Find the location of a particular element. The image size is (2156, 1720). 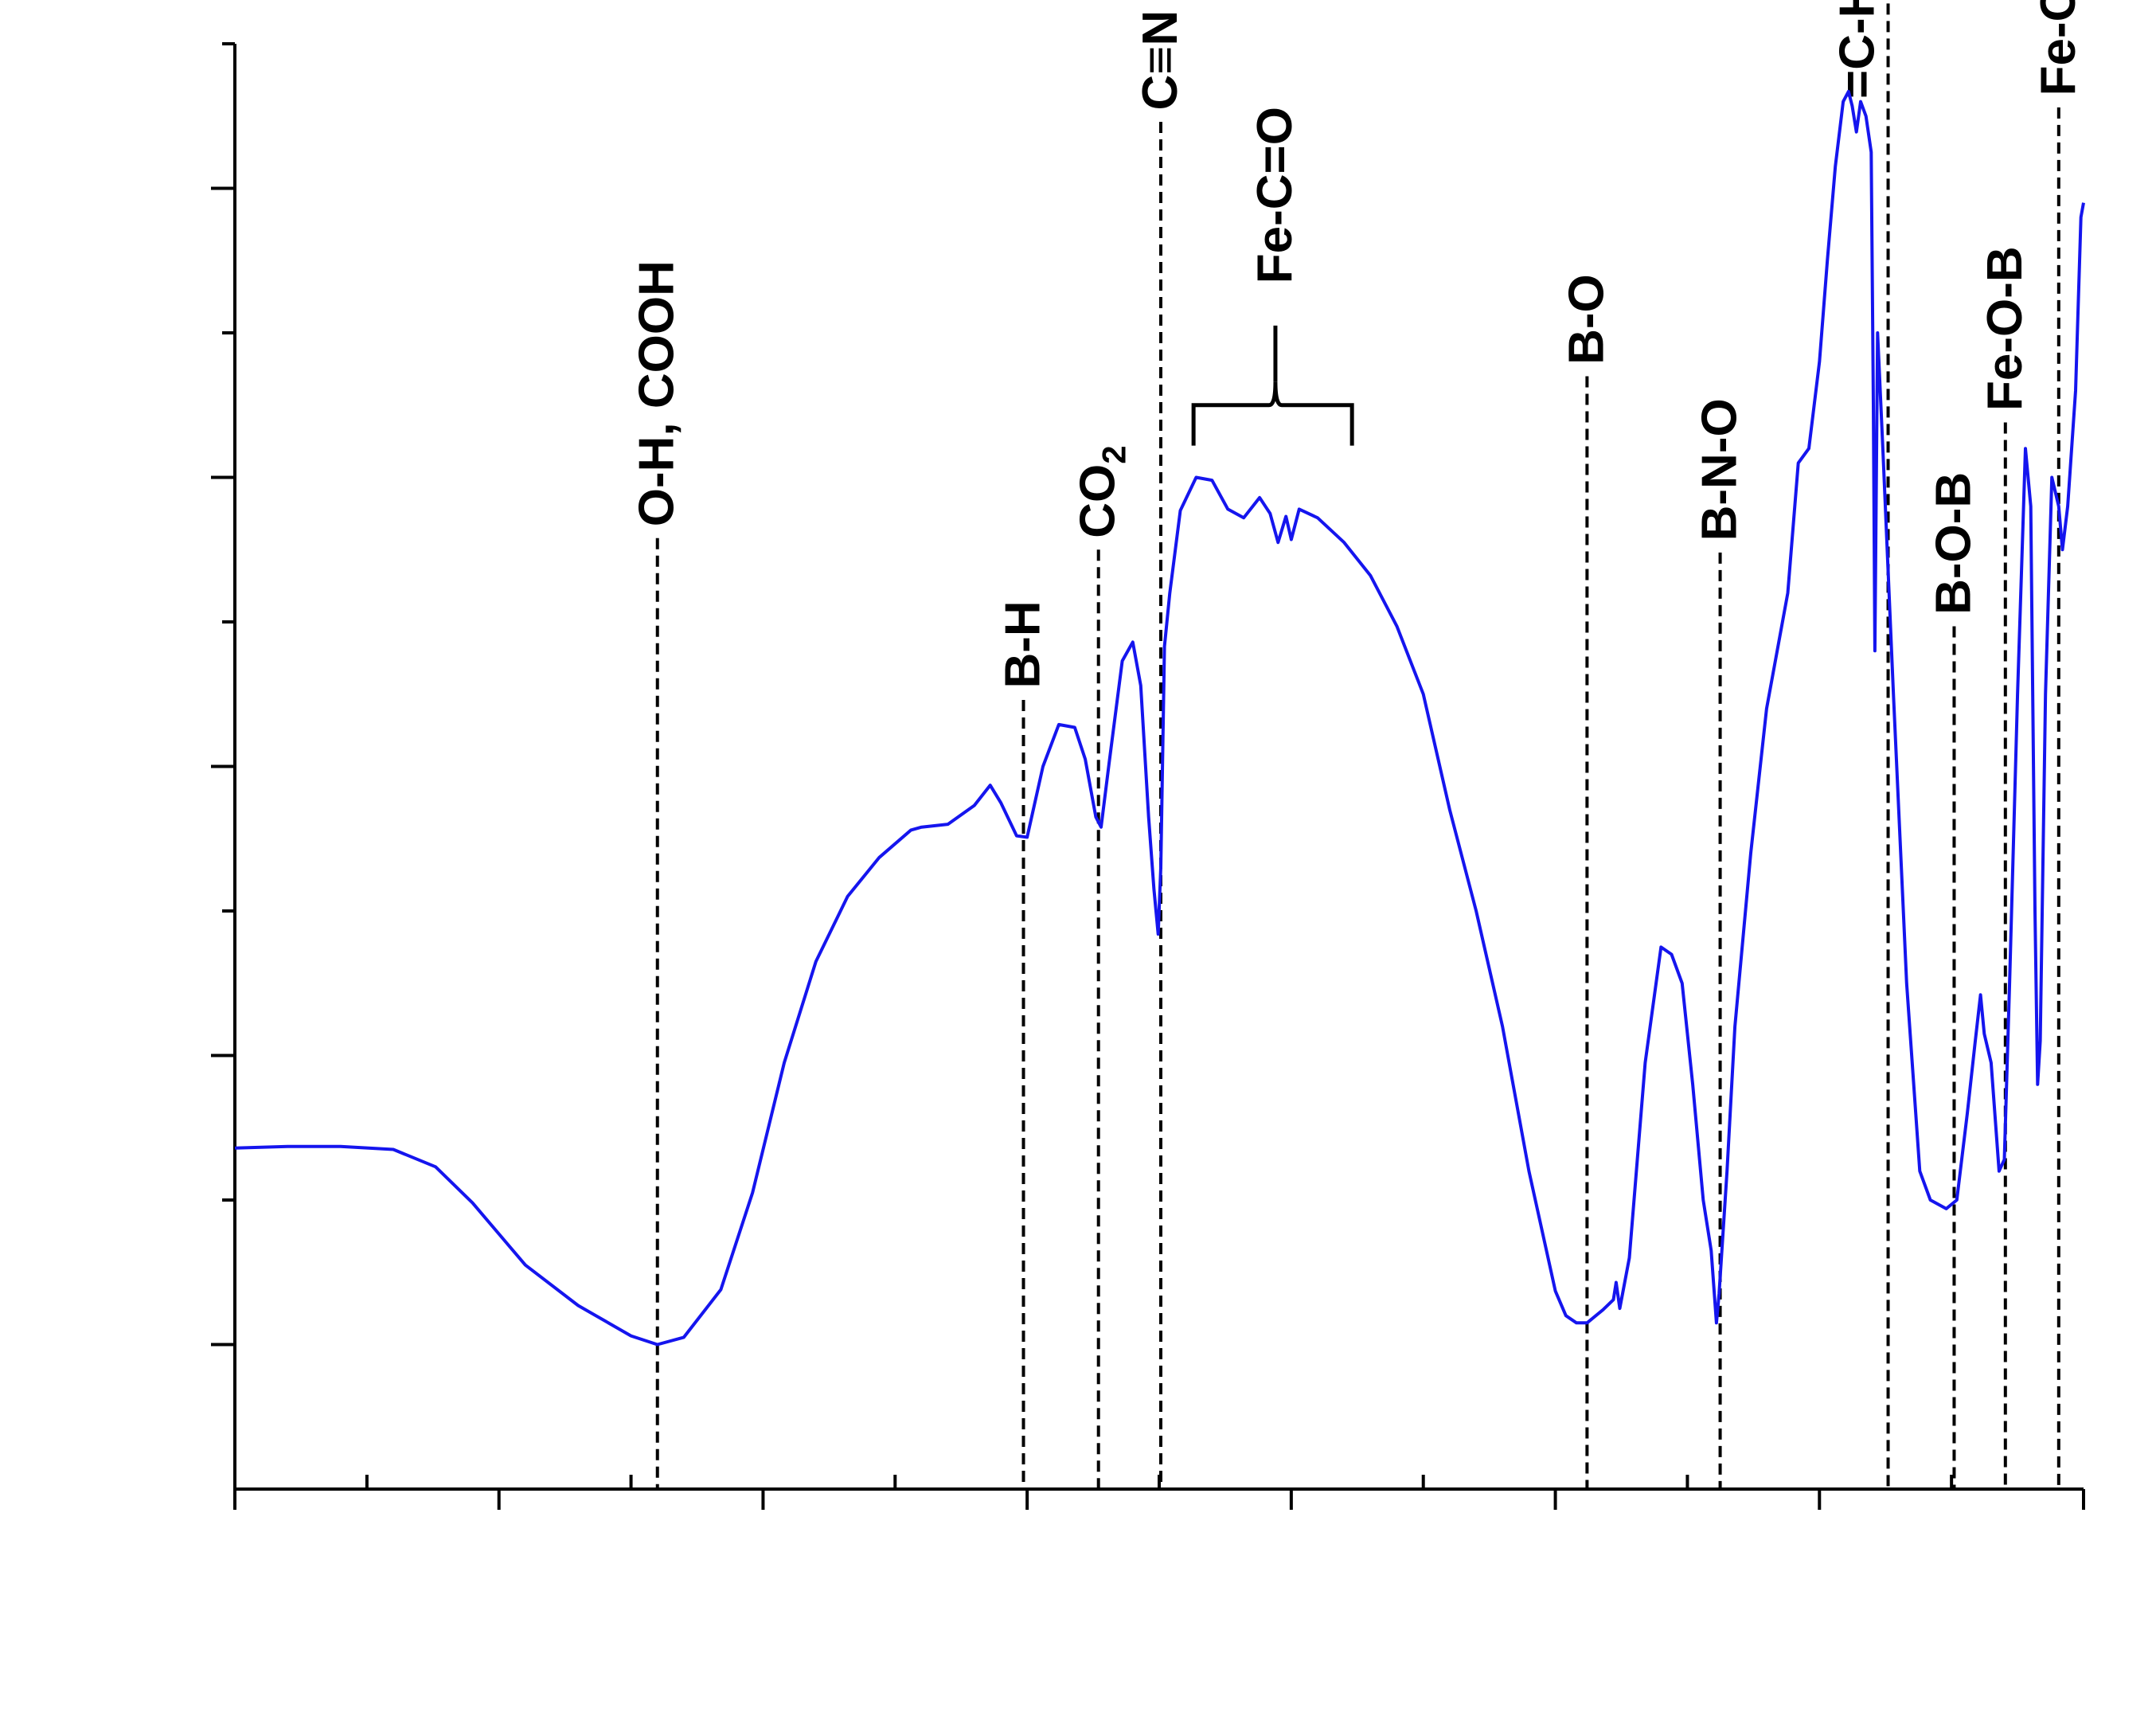

annotation-label-text: B-N-O is located at coordinates (1720, 469).